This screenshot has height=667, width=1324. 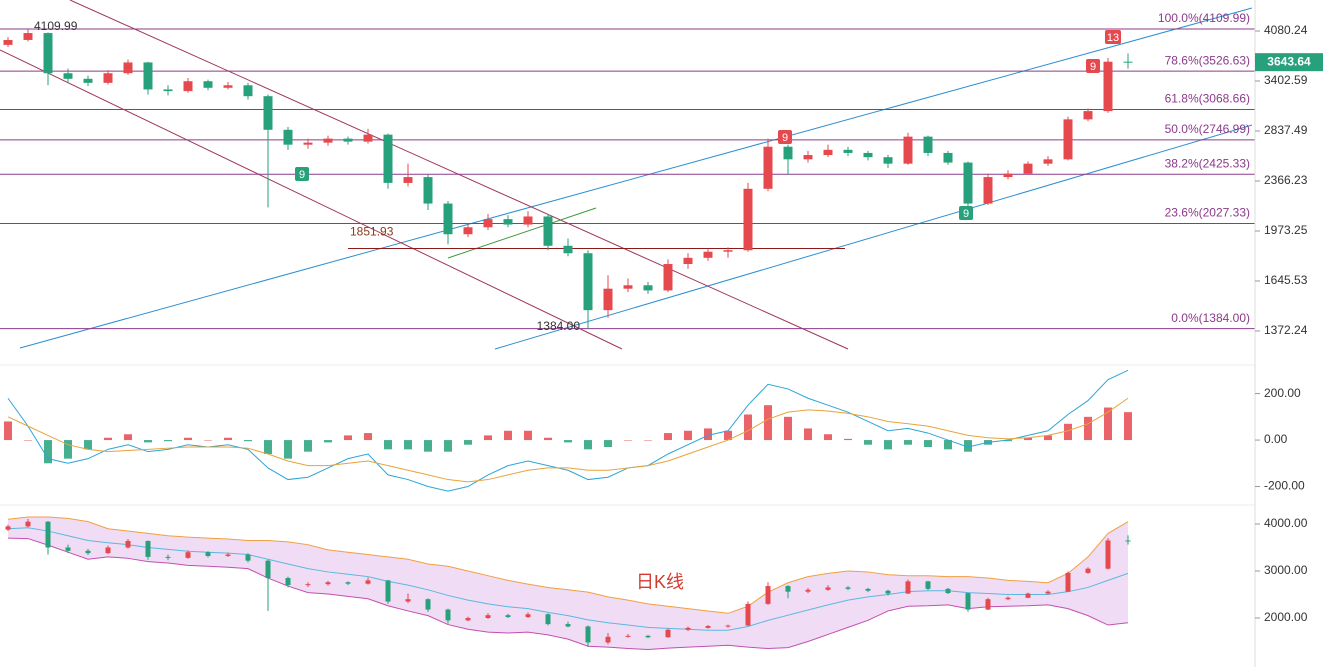 I want to click on high-label: 4109.99, so click(x=56, y=26).